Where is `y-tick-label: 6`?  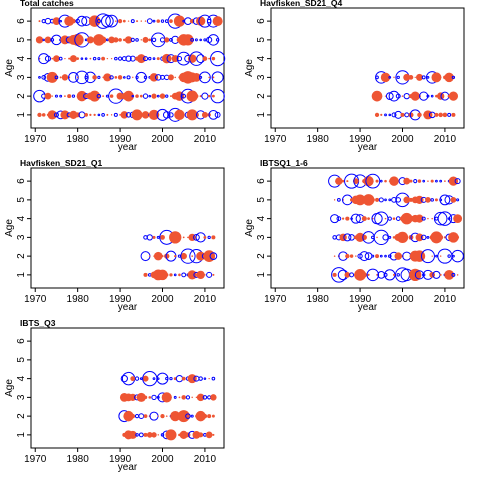
y-tick-label: 6 is located at coordinates (261, 21).